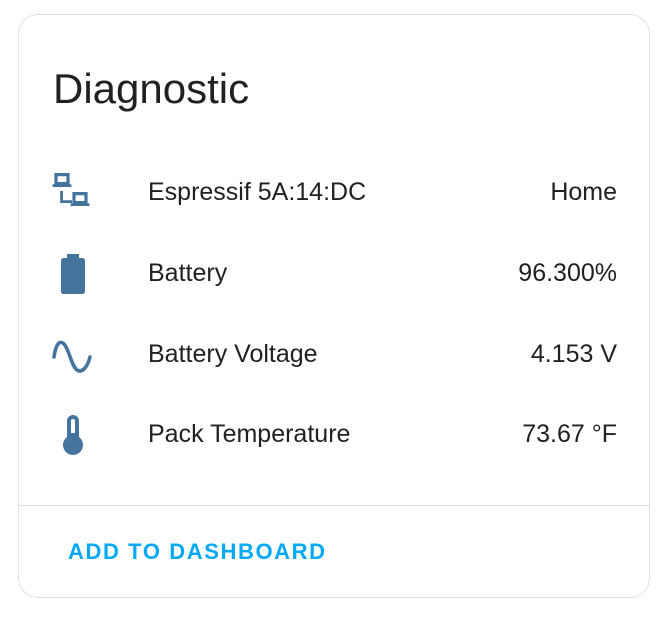 The width and height of the screenshot is (666, 618). I want to click on thermometer-icon, so click(73, 435).